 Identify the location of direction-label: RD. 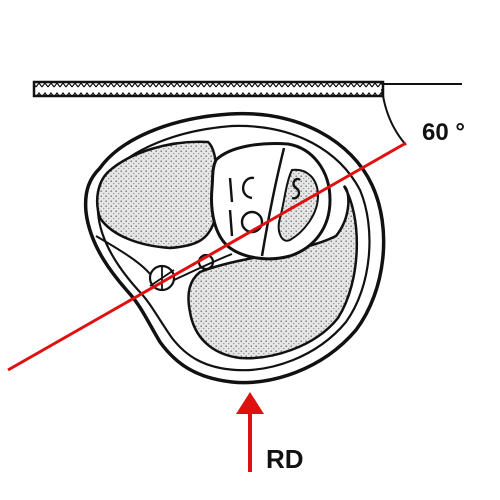
(285, 459).